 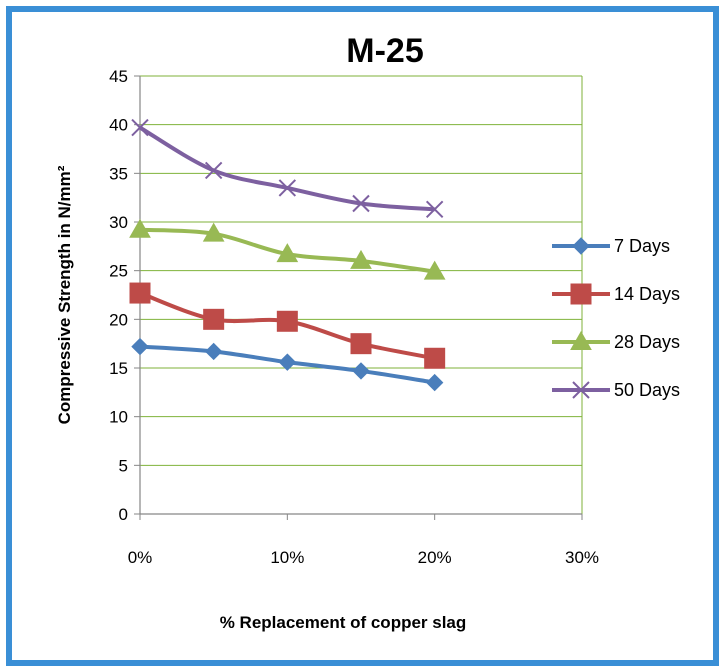 What do you see at coordinates (582, 557) in the screenshot?
I see `x-tick-label: 30%` at bounding box center [582, 557].